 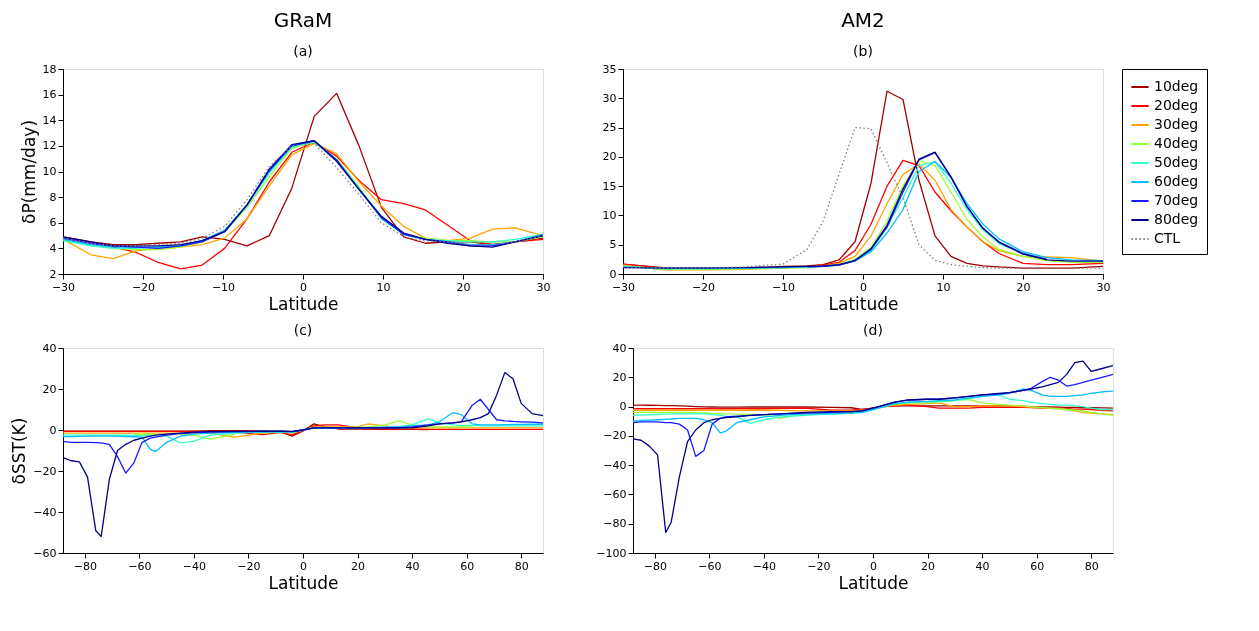 What do you see at coordinates (303, 20) in the screenshot?
I see `chart-title: GRaM` at bounding box center [303, 20].